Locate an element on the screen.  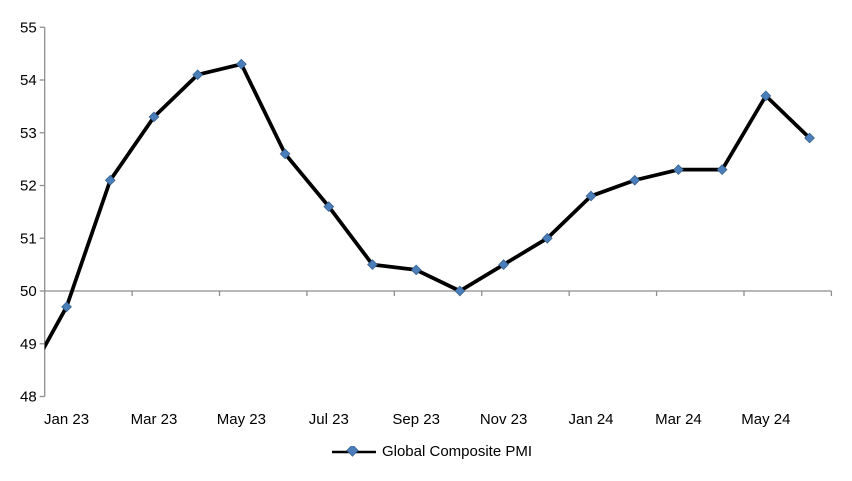
y-axis-label: 48 is located at coordinates (28, 397).